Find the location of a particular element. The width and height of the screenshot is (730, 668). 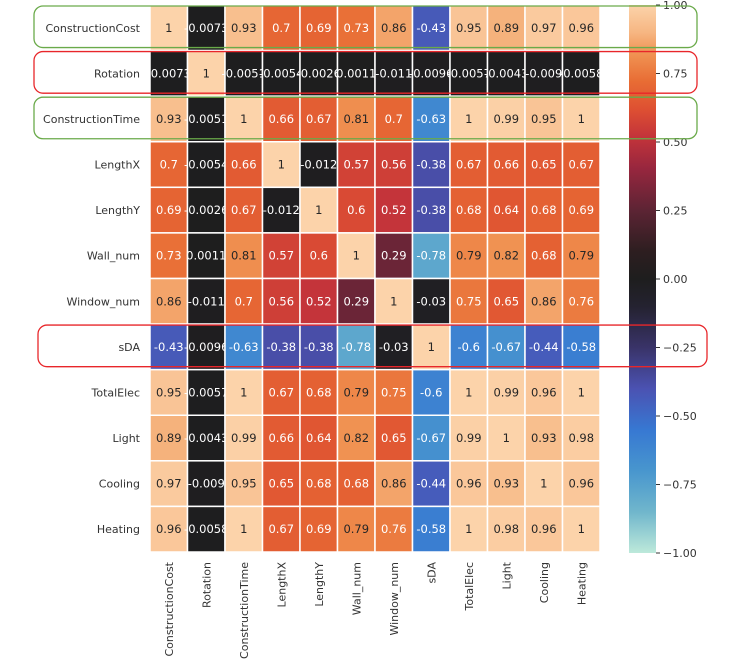

cell-Cooling-ConstructionCost is located at coordinates (169, 484).